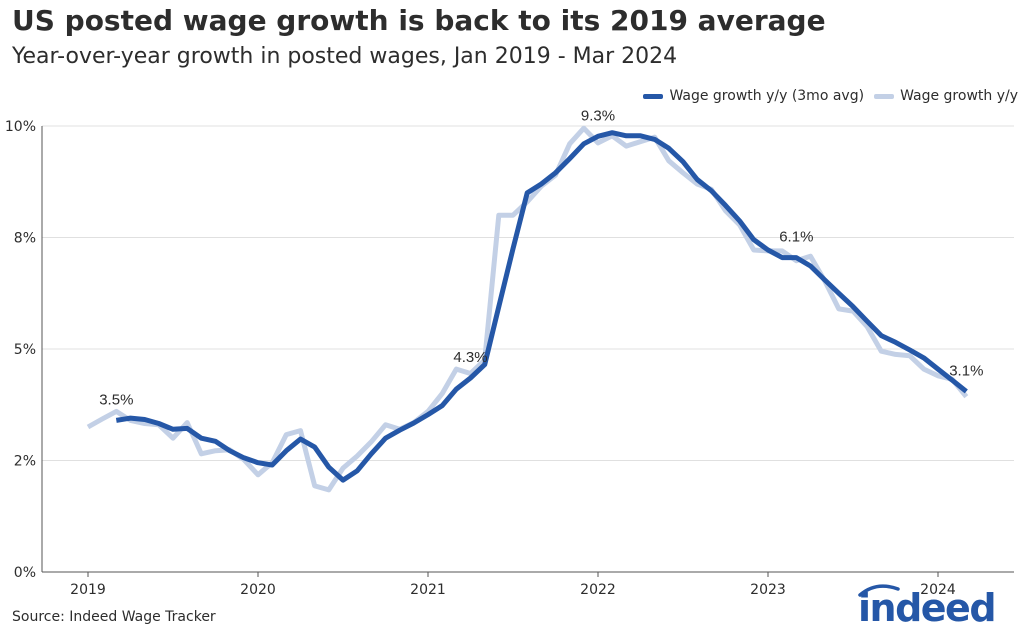 The height and width of the screenshot is (640, 1024). What do you see at coordinates (884, 96) in the screenshot?
I see `legend-swatch-raw` at bounding box center [884, 96].